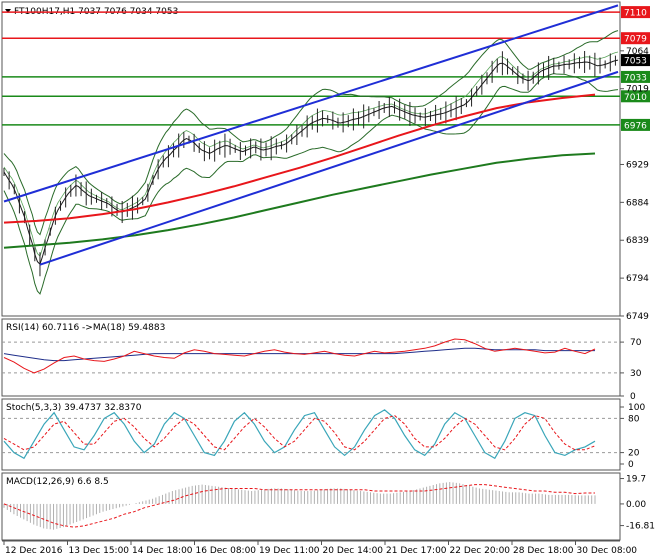 The width and height of the screenshot is (660, 560). Describe the element at coordinates (543, 551) in the screenshot. I see `time-label-8: 28 Dec 18:00` at that location.